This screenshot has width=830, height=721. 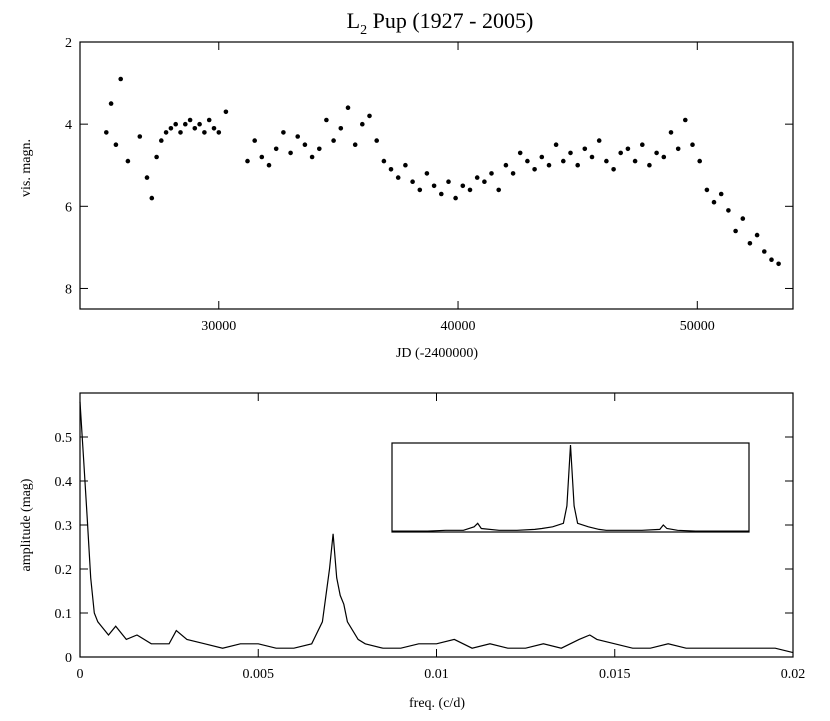 What do you see at coordinates (458, 326) in the screenshot?
I see `x-tick-label: 40000` at bounding box center [458, 326].